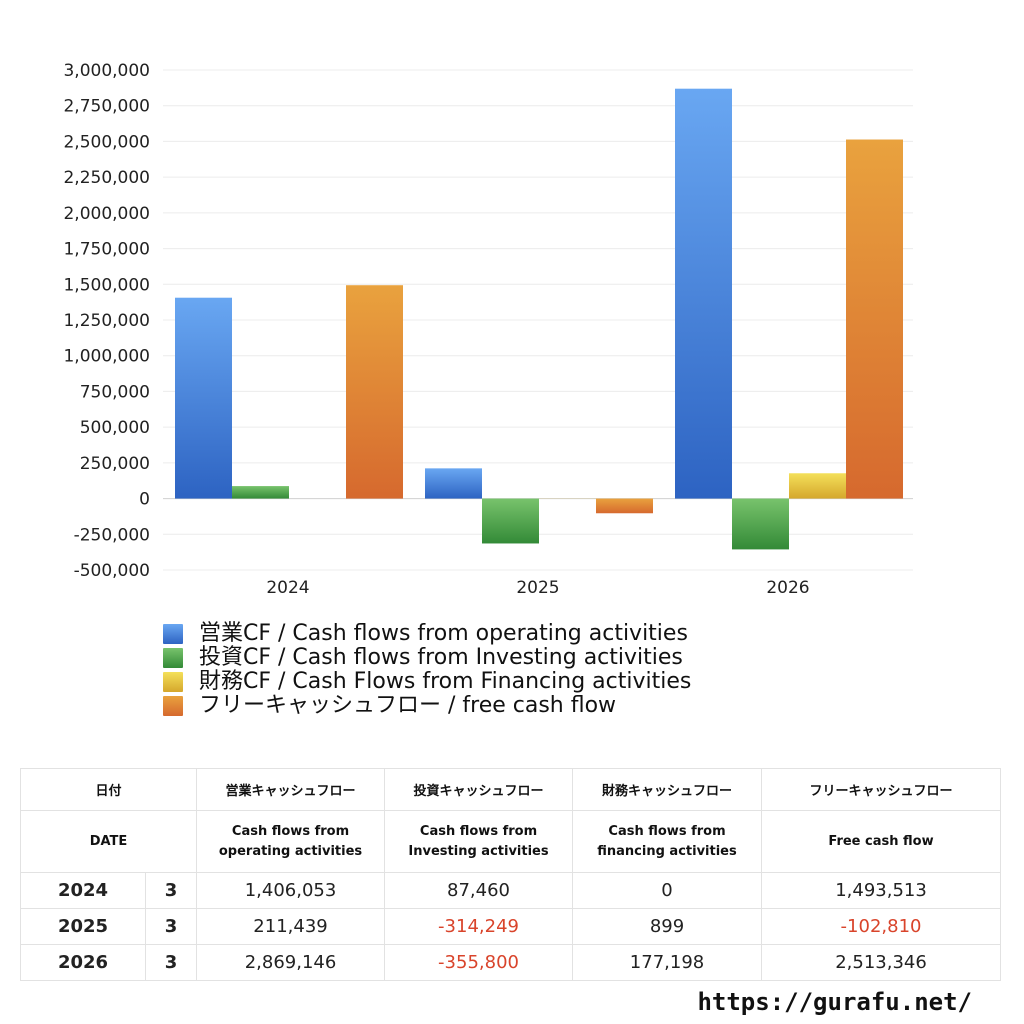  What do you see at coordinates (106, 71) in the screenshot?
I see `y-tick-label: 3,000,000` at bounding box center [106, 71].